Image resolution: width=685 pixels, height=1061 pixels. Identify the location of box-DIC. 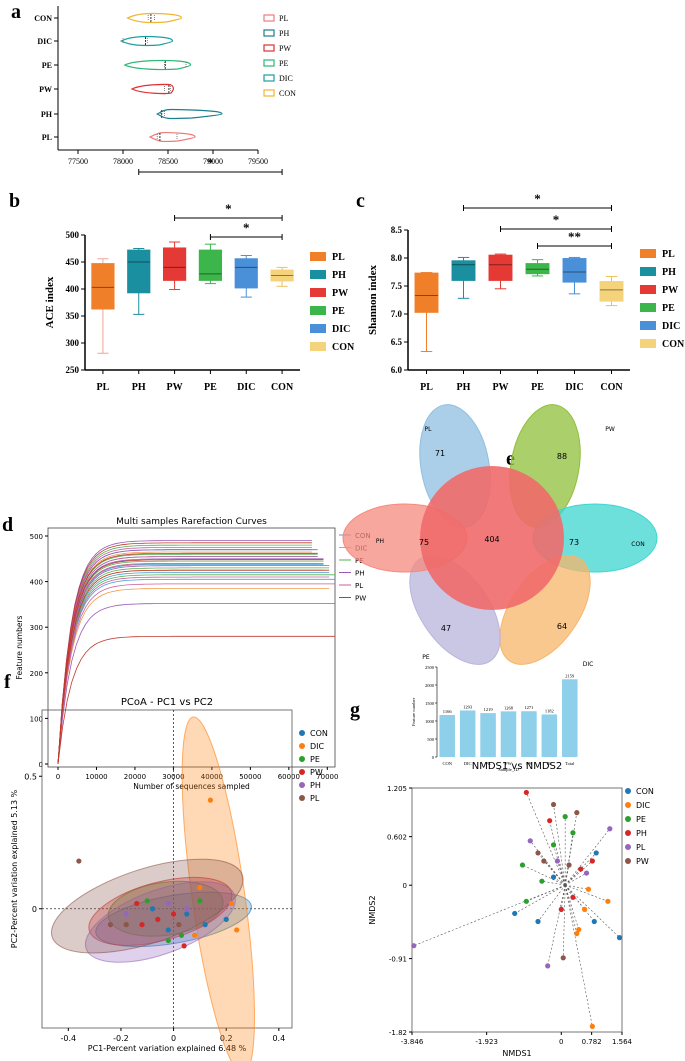
(574, 270).